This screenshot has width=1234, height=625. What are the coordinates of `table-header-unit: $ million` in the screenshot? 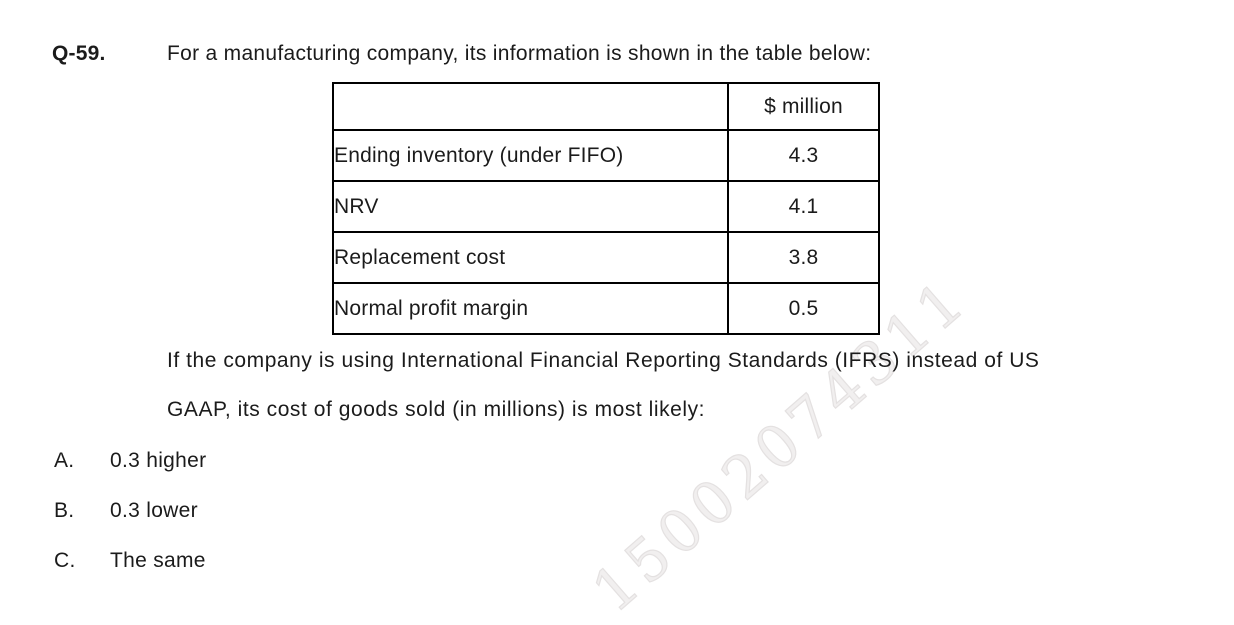 It's located at (803, 106).